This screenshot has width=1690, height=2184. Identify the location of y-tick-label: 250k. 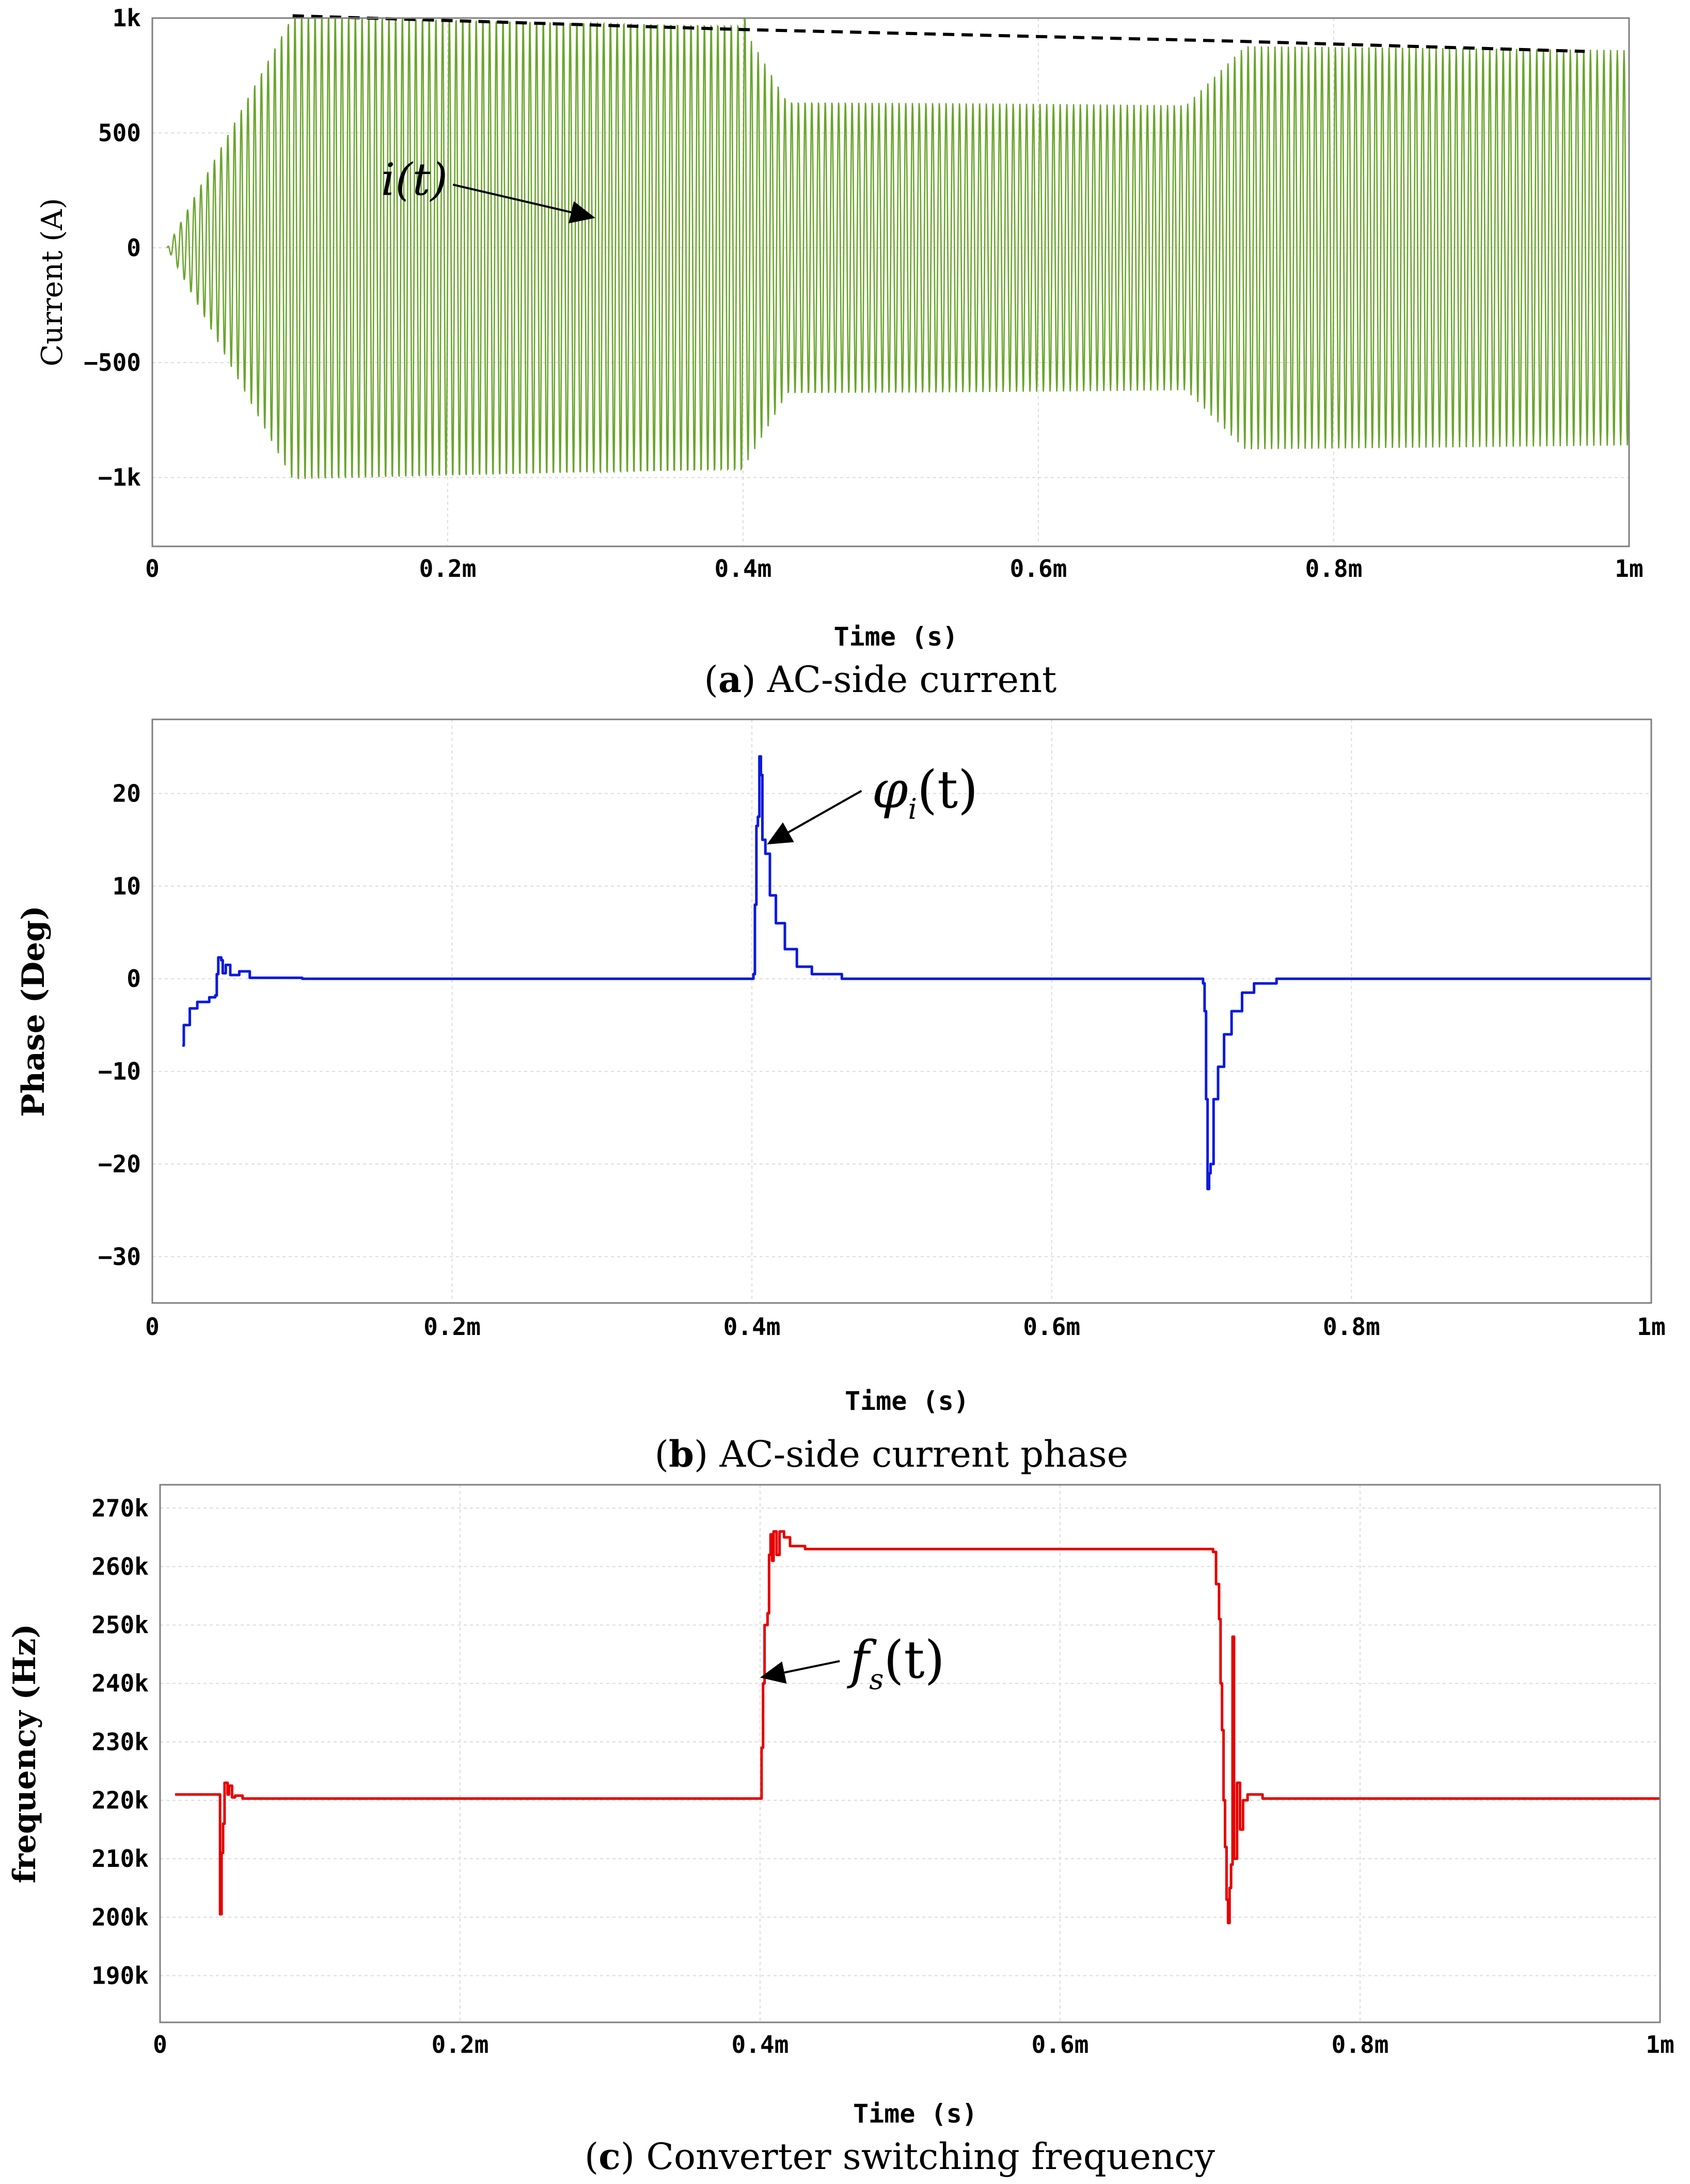
(120, 1625).